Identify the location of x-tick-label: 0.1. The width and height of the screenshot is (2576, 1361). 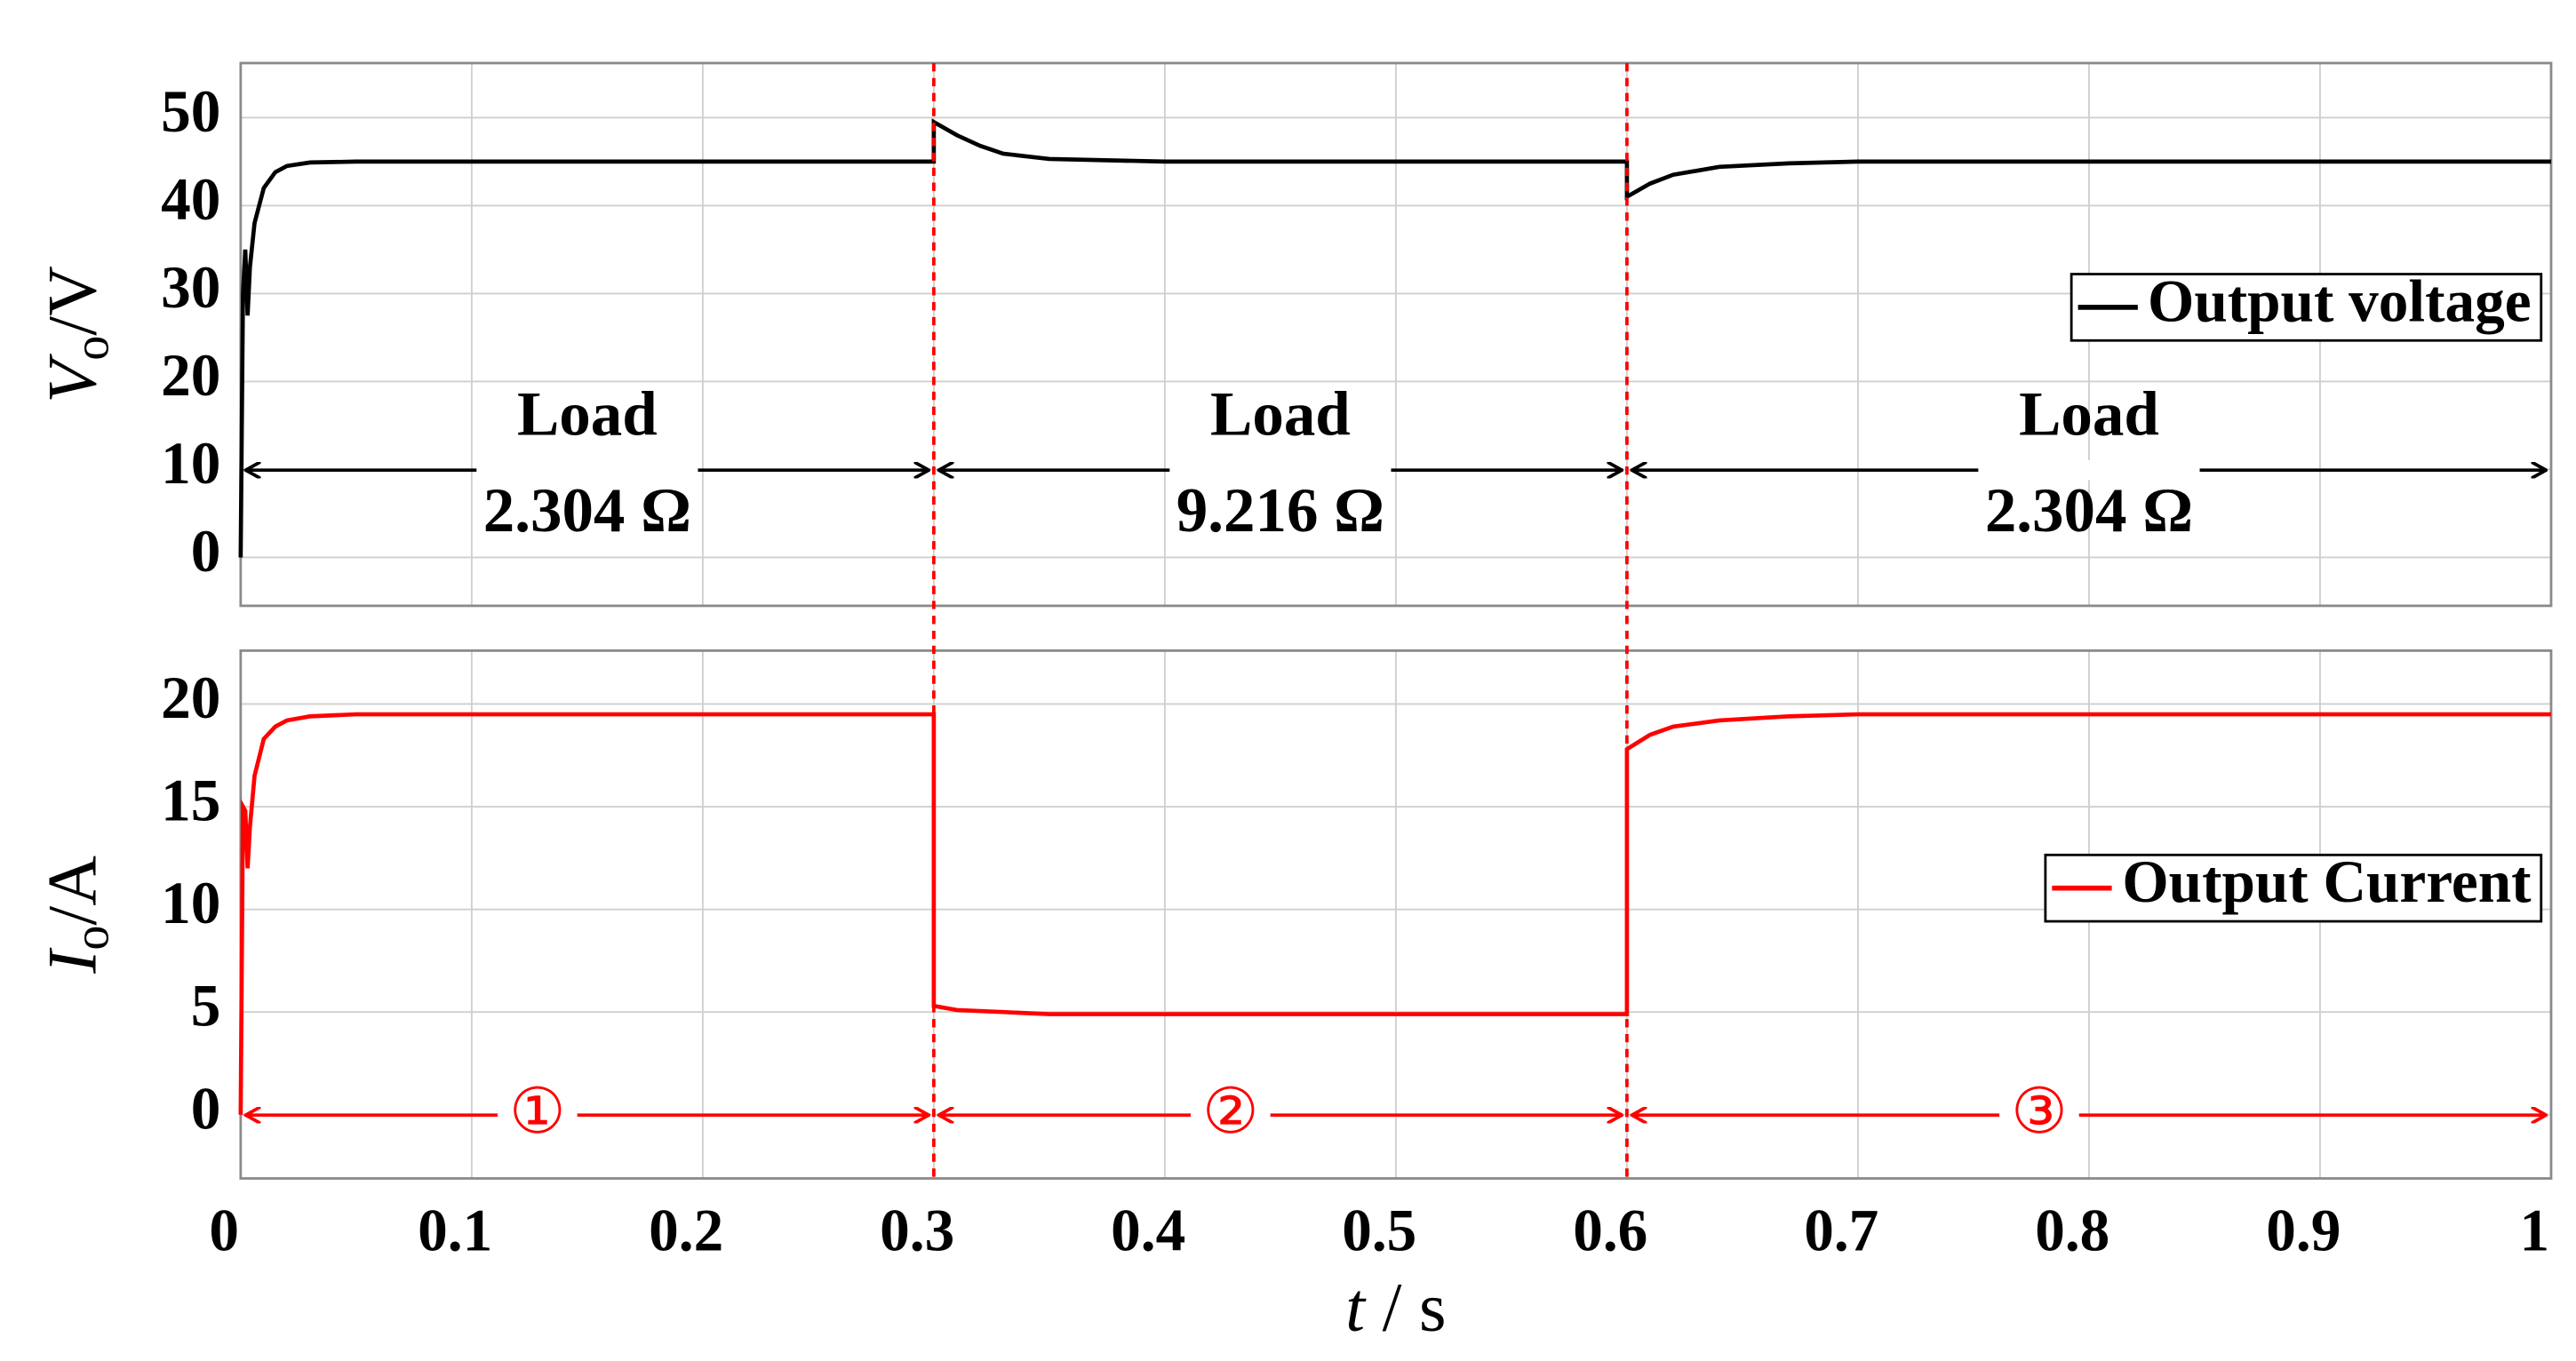
(455, 1230).